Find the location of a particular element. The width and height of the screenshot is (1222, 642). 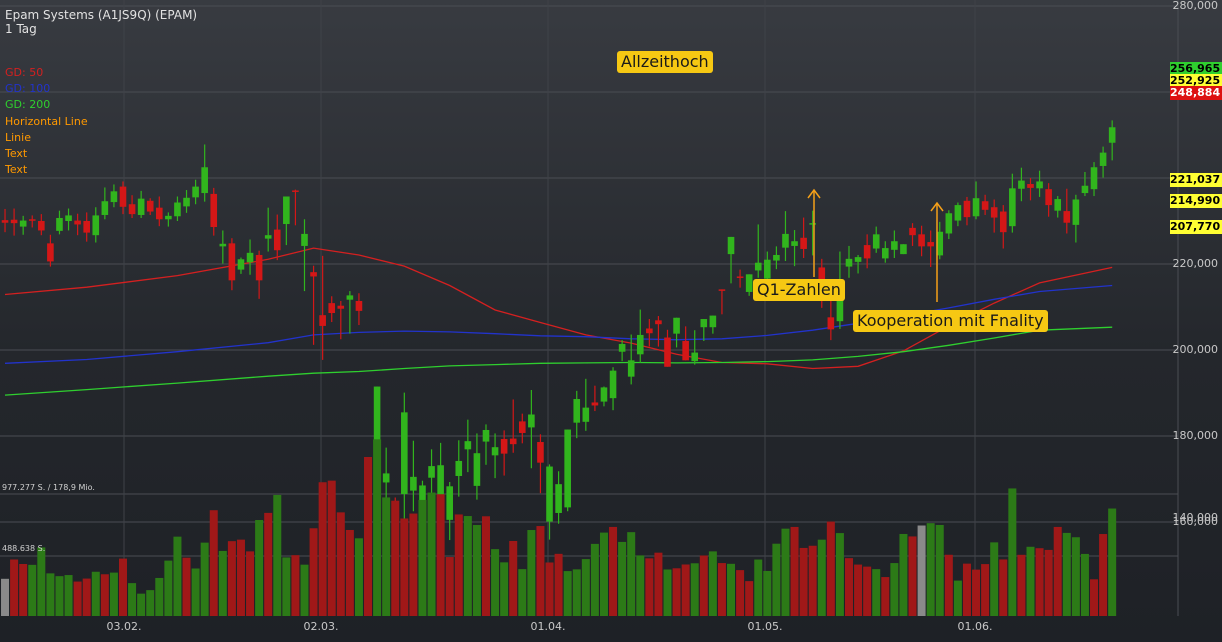

volume-max-label: 977.277 S. / 178,9 Mio. is located at coordinates (48, 487).